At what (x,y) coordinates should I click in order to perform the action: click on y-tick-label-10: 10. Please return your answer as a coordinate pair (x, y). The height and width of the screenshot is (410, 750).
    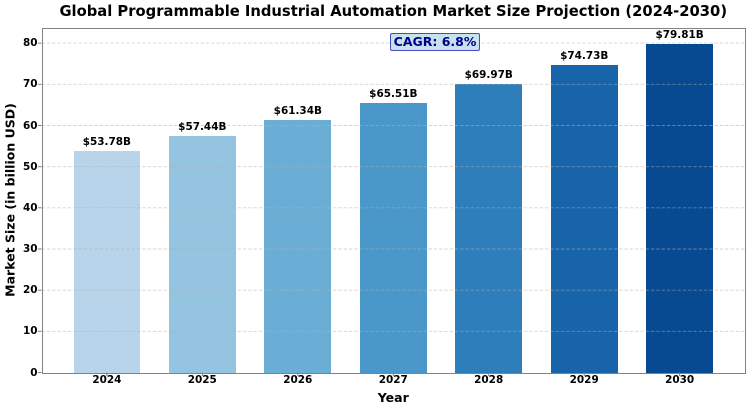
    Looking at the image, I should click on (30, 331).